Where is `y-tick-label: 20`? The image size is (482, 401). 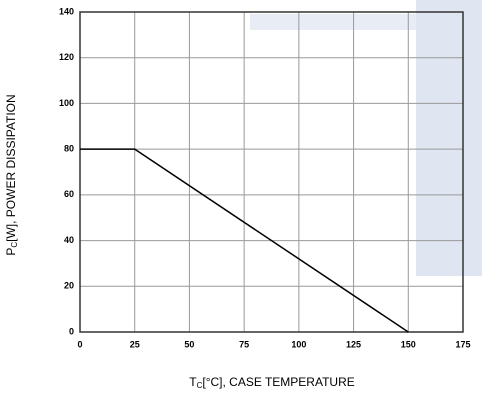
y-tick-label: 20 is located at coordinates (69, 286).